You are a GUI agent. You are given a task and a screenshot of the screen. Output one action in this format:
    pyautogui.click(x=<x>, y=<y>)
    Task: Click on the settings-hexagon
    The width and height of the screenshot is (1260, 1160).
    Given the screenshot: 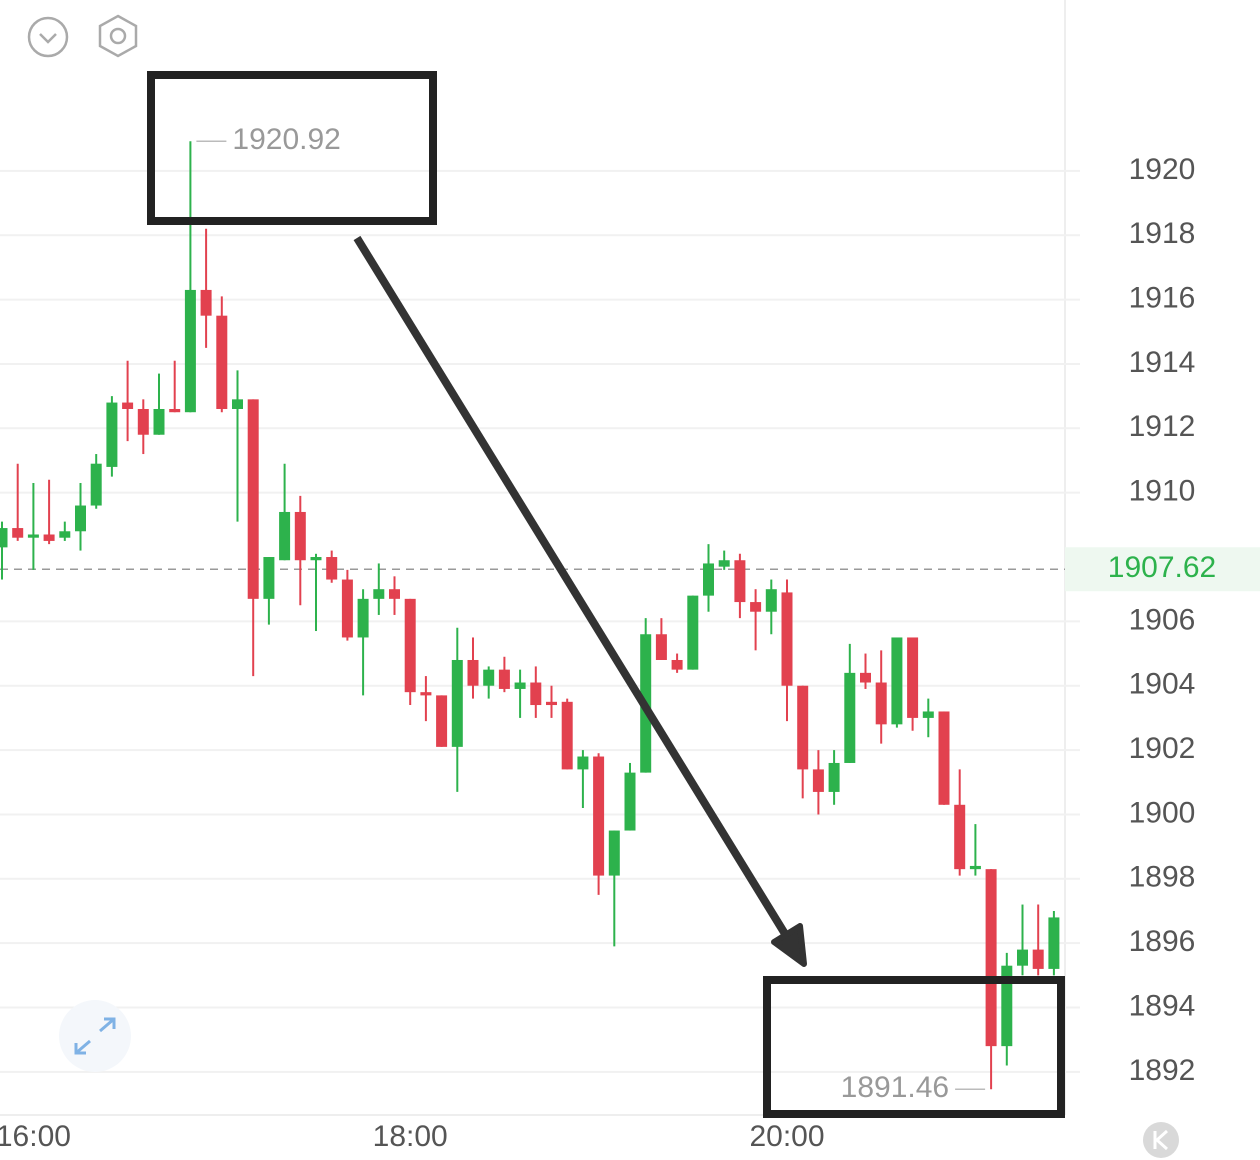 What is the action you would take?
    pyautogui.click(x=118, y=36)
    